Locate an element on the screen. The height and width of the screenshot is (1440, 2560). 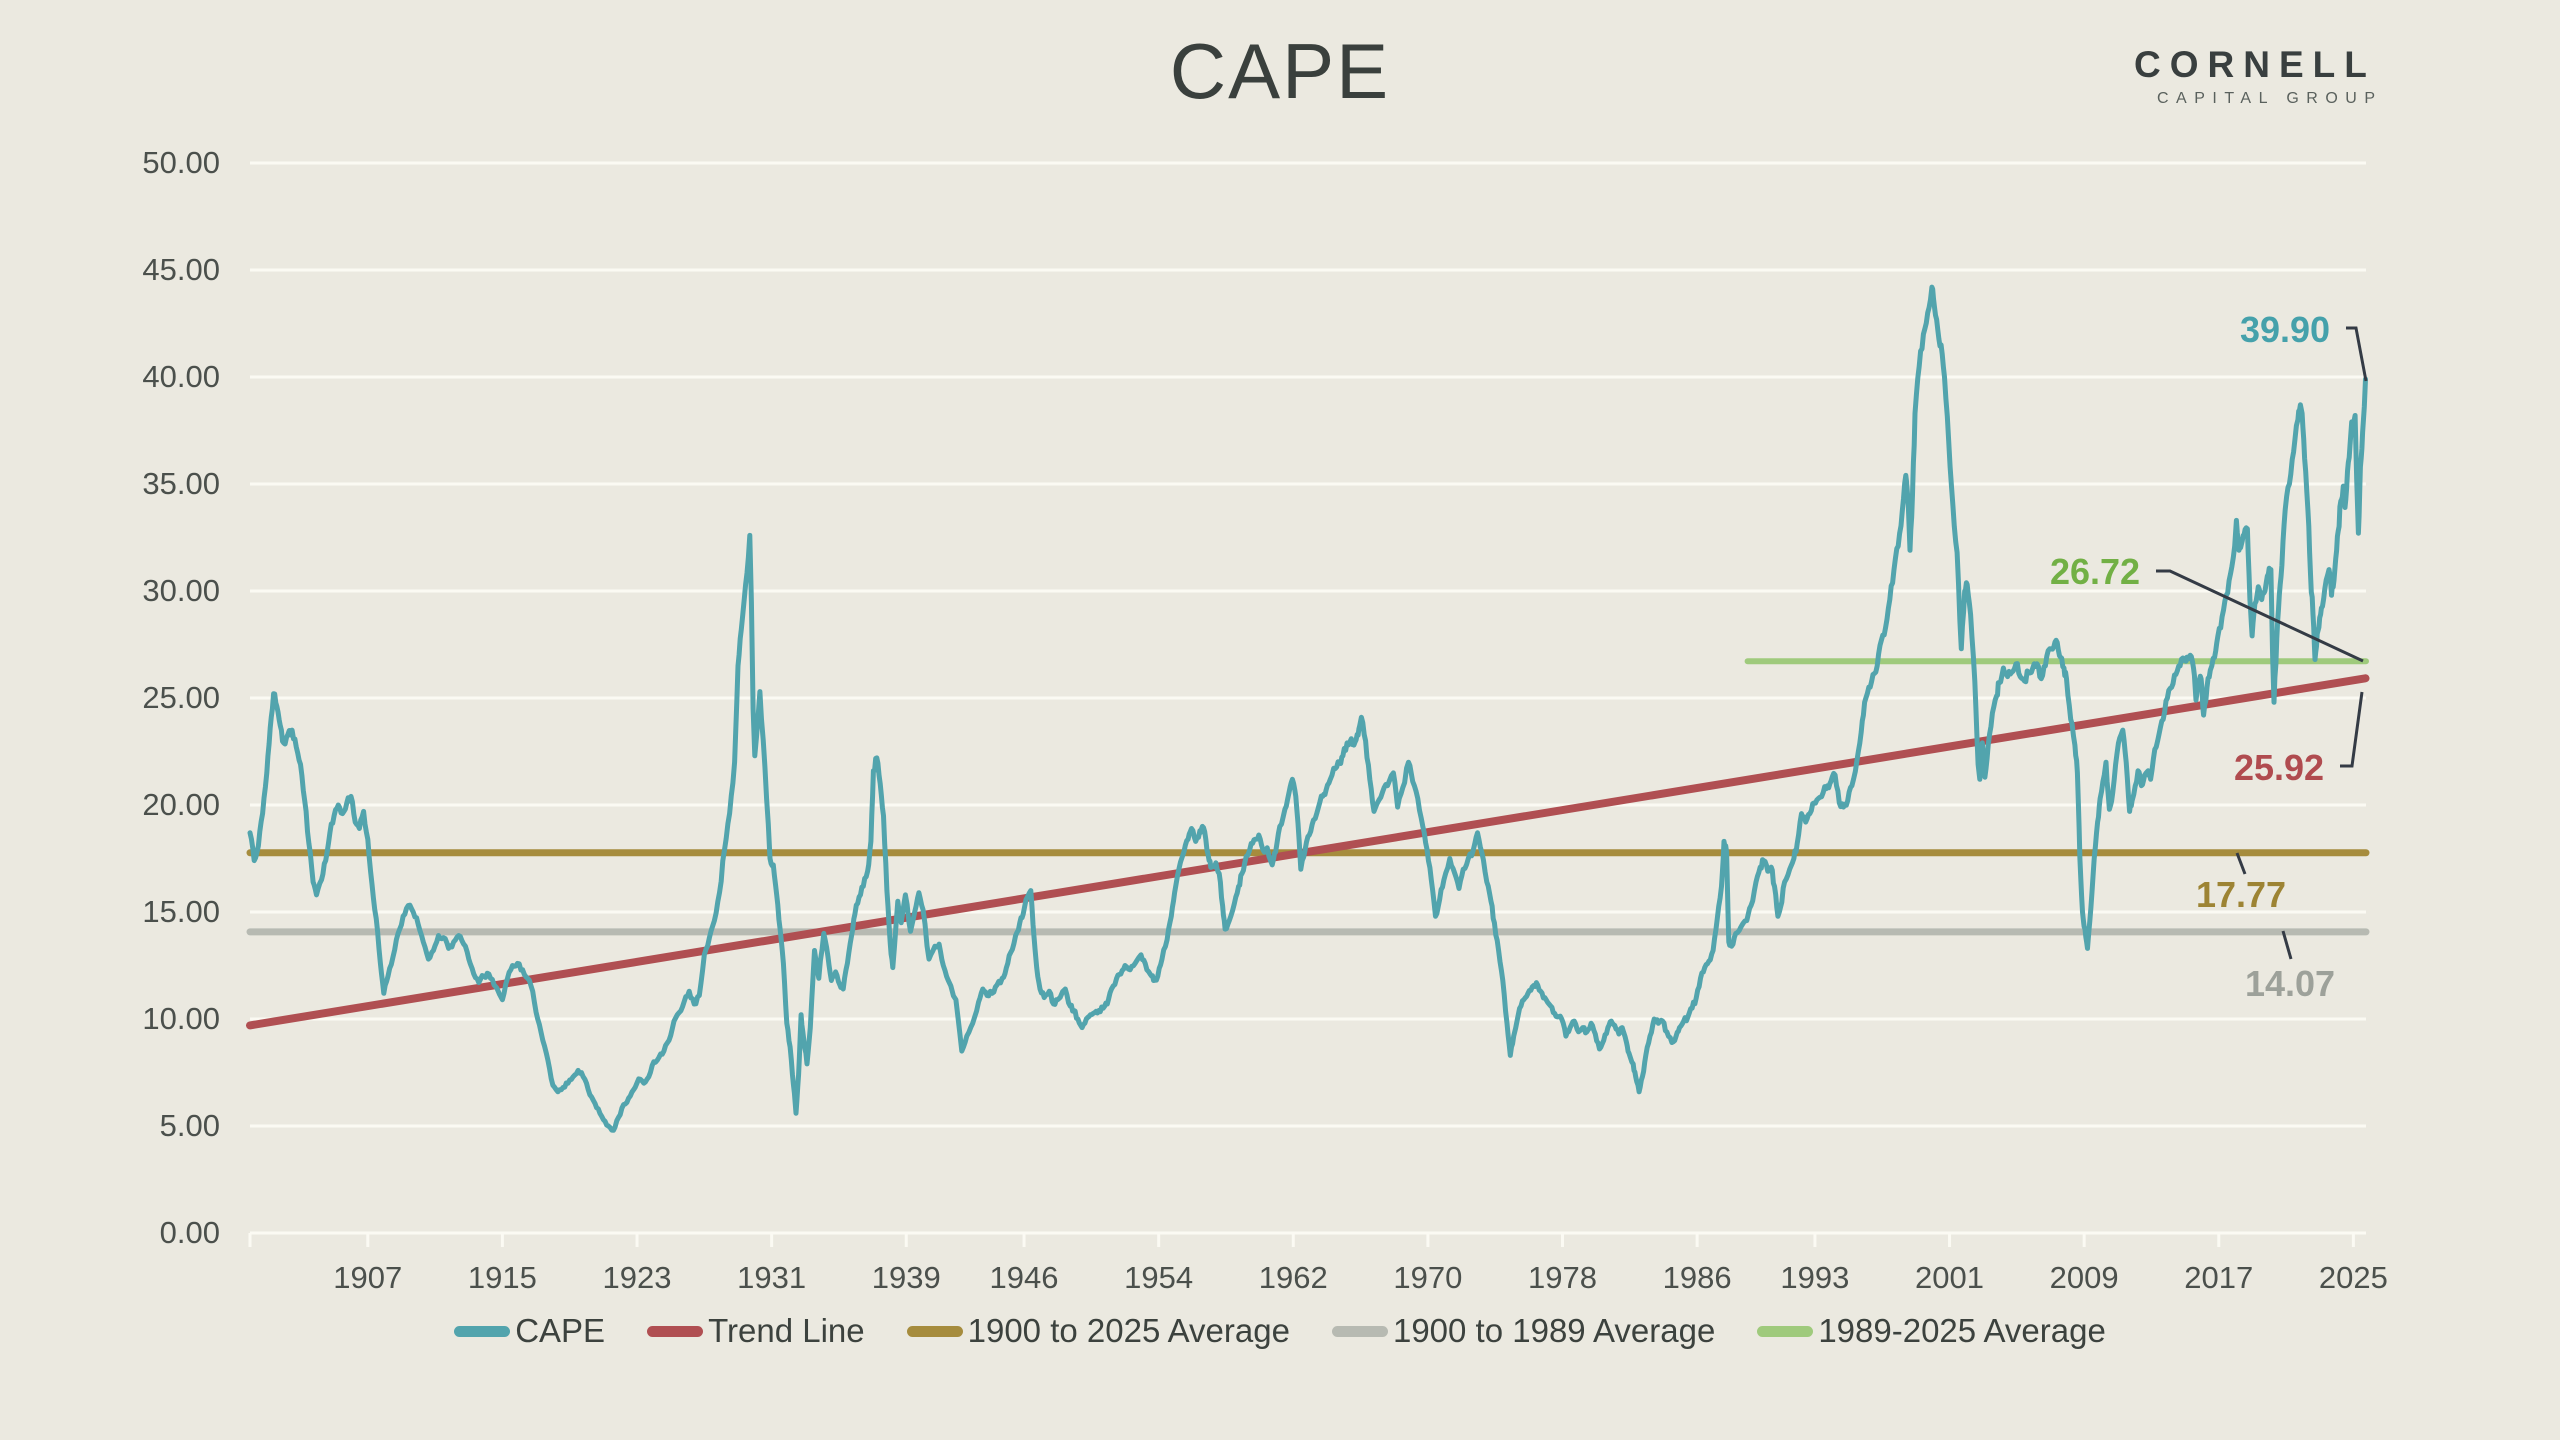
x-tick-label: 1946 is located at coordinates (1024, 1277).